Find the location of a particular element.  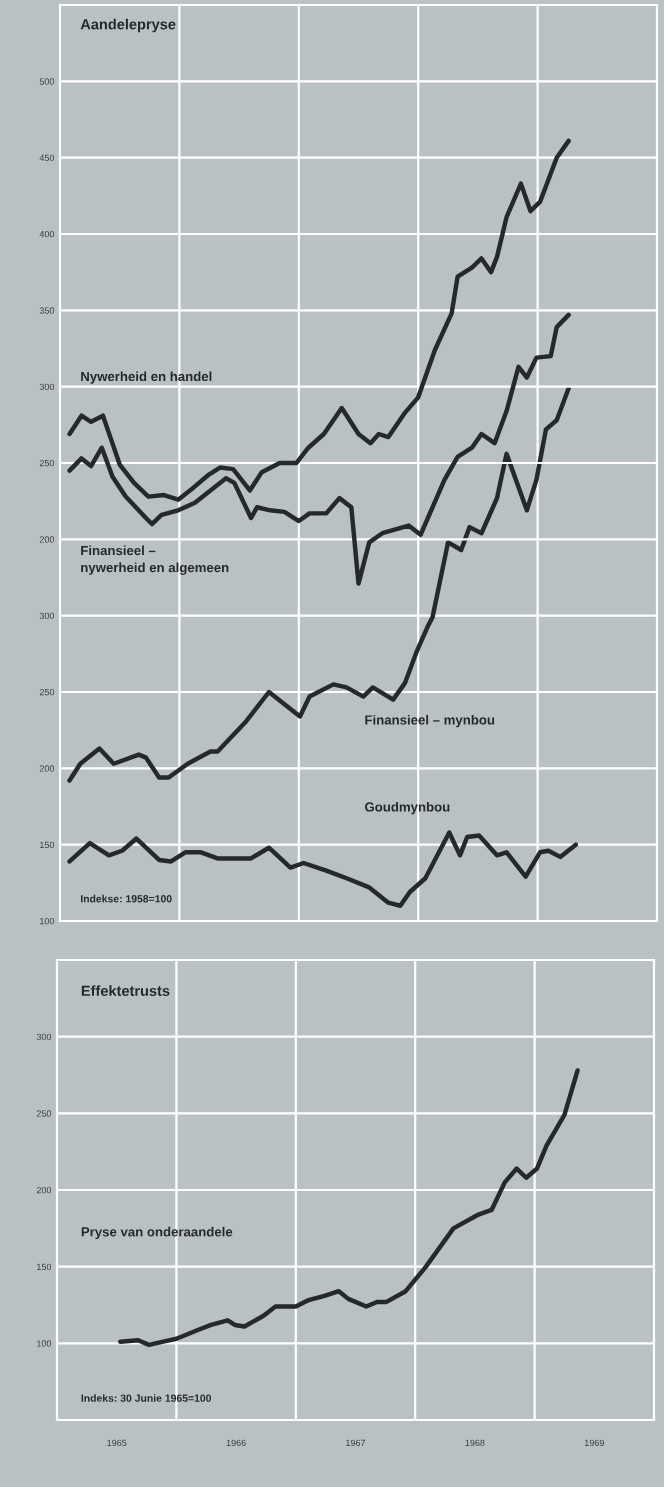

annotation: Indeks: 30 Junie 1965=100 is located at coordinates (146, 1398).